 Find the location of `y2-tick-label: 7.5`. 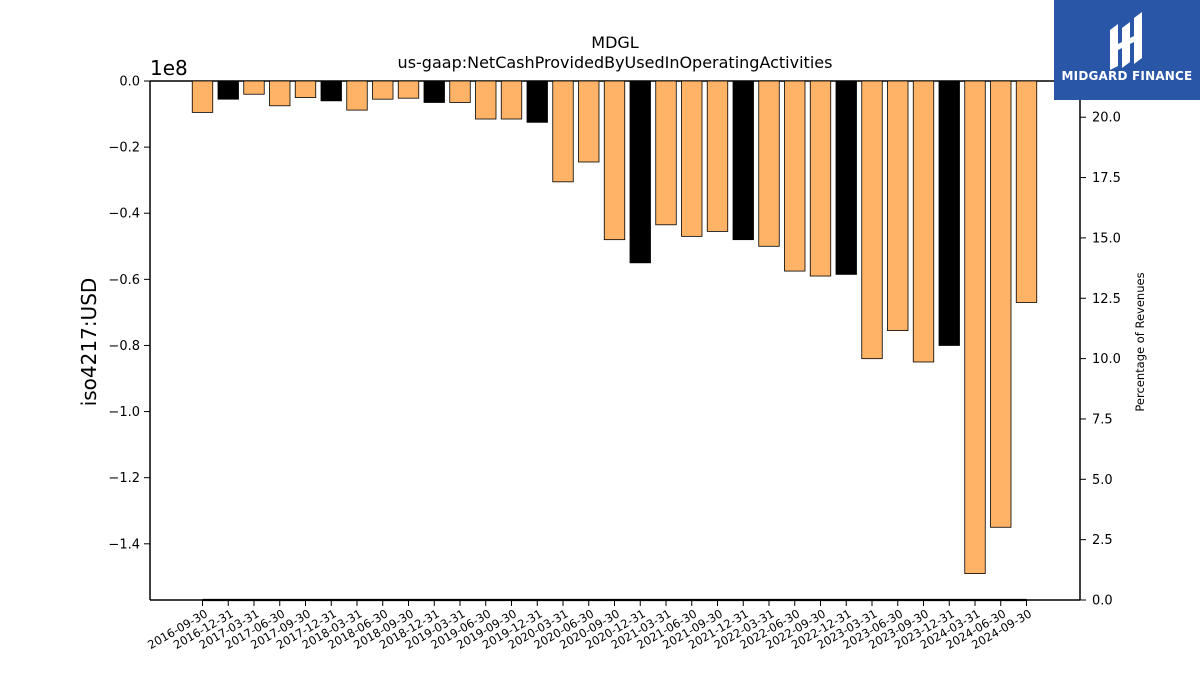

y2-tick-label: 7.5 is located at coordinates (1102, 419).